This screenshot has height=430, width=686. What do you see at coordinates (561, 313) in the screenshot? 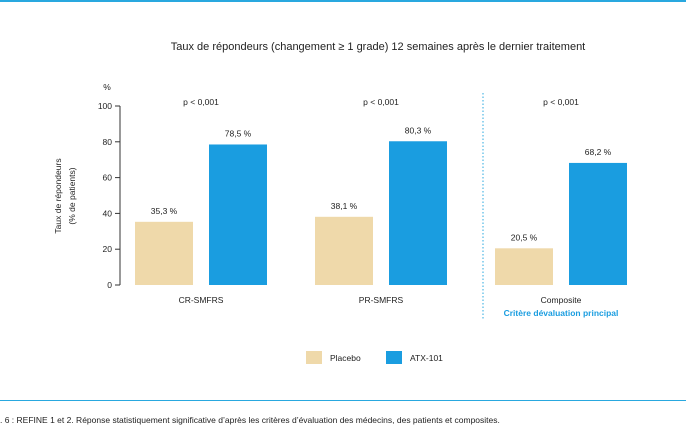
I see `category-sublabel: Critère dévaluation principal` at bounding box center [561, 313].